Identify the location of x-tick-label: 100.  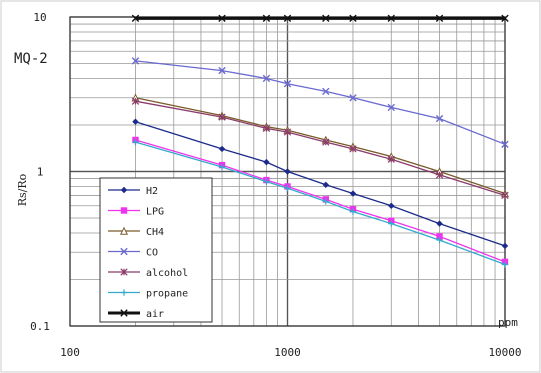
(70, 352).